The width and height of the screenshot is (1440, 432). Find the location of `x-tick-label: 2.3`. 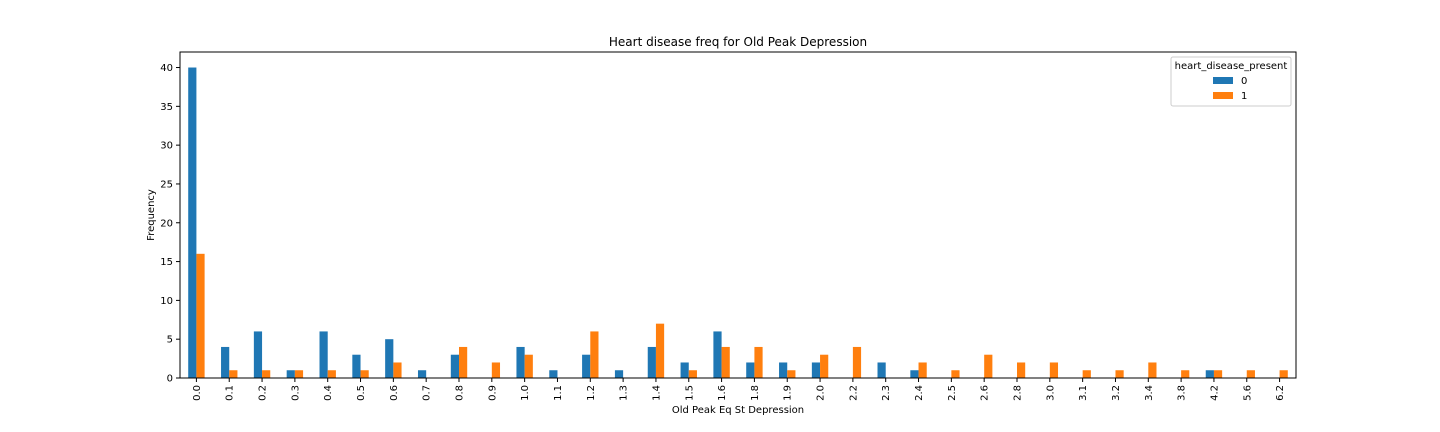

x-tick-label: 2.3 is located at coordinates (886, 393).